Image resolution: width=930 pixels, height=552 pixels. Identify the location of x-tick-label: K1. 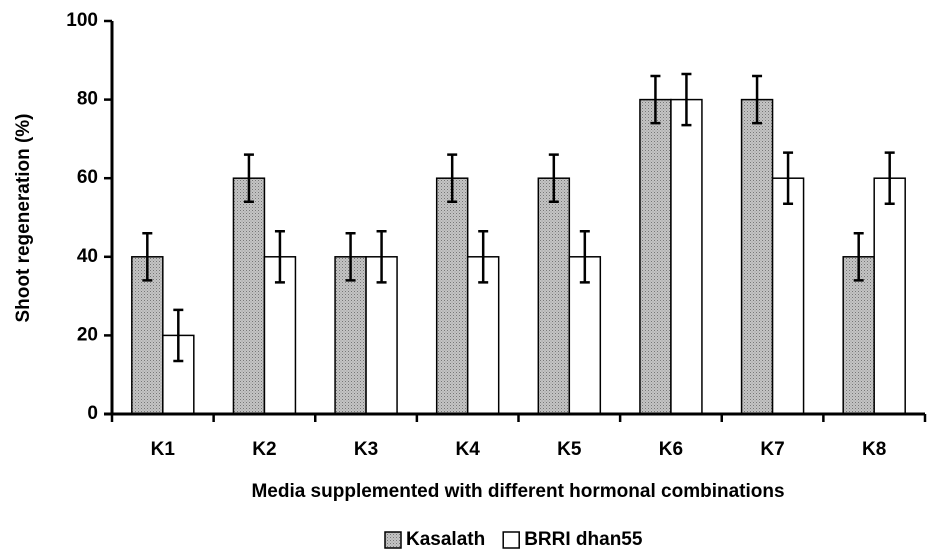
(163, 449).